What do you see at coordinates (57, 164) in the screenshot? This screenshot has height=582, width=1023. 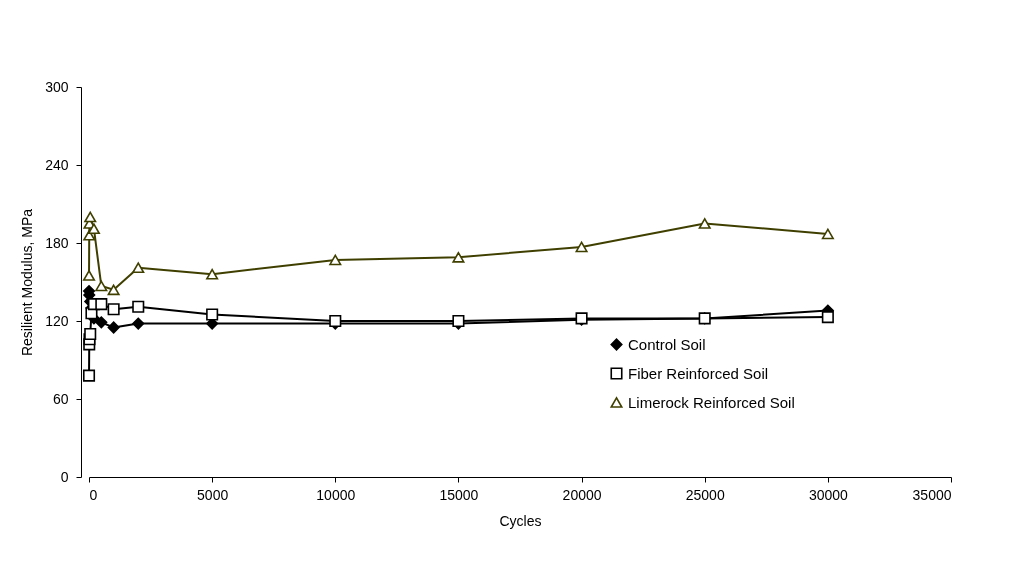 I see `y-tick-label: 240` at bounding box center [57, 164].